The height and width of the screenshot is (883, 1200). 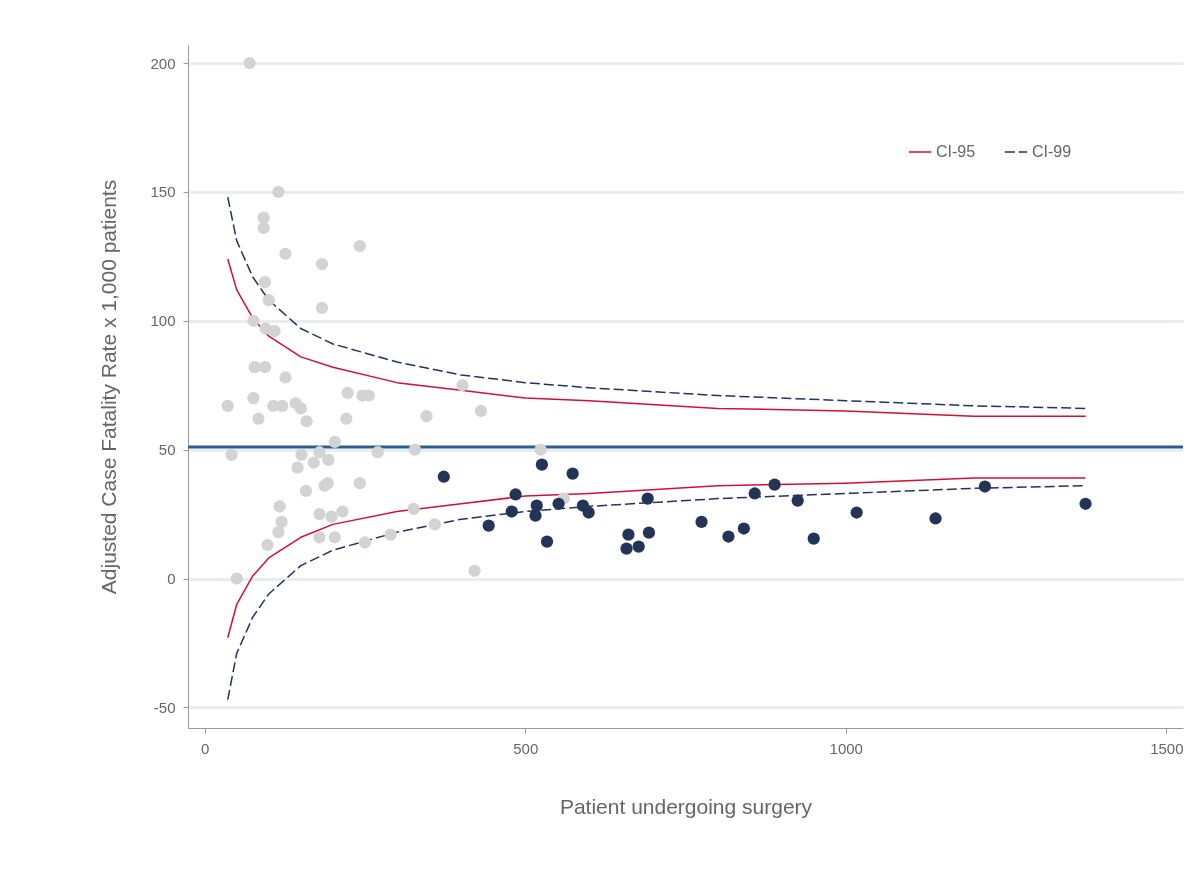 What do you see at coordinates (171, 579) in the screenshot?
I see `y-tick-label: 0` at bounding box center [171, 579].